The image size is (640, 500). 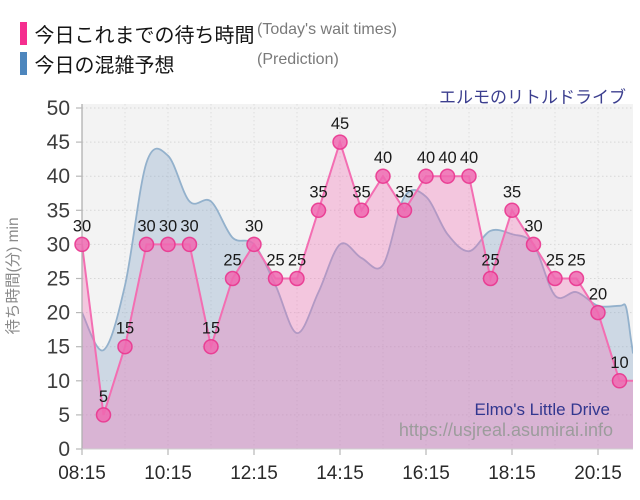 What do you see at coordinates (298, 59) in the screenshot?
I see `legend-prediction-label-en: (Prediction)` at bounding box center [298, 59].